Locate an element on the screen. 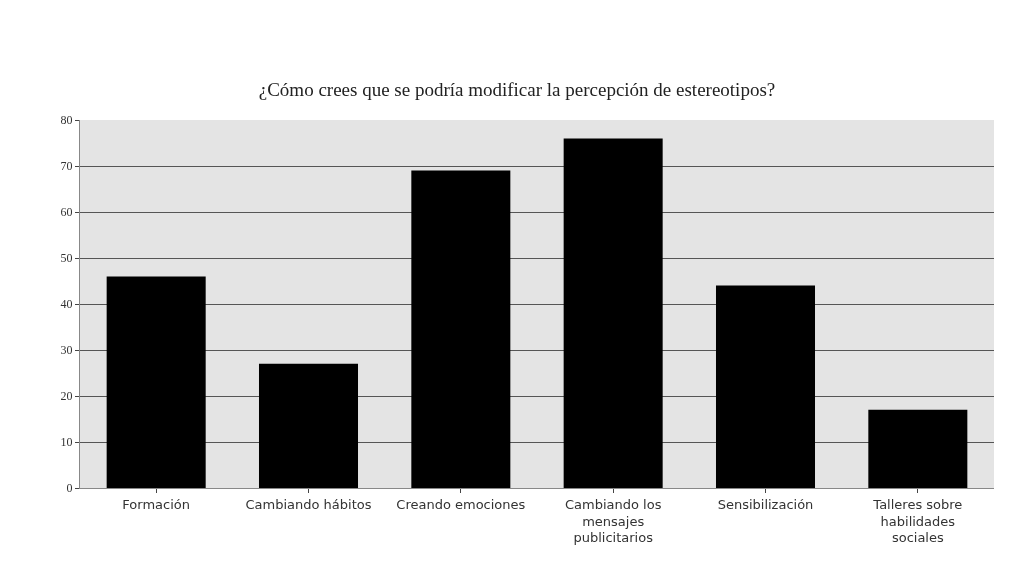 This screenshot has width=1034, height=588. x-tick-label: Formación is located at coordinates (156, 504).